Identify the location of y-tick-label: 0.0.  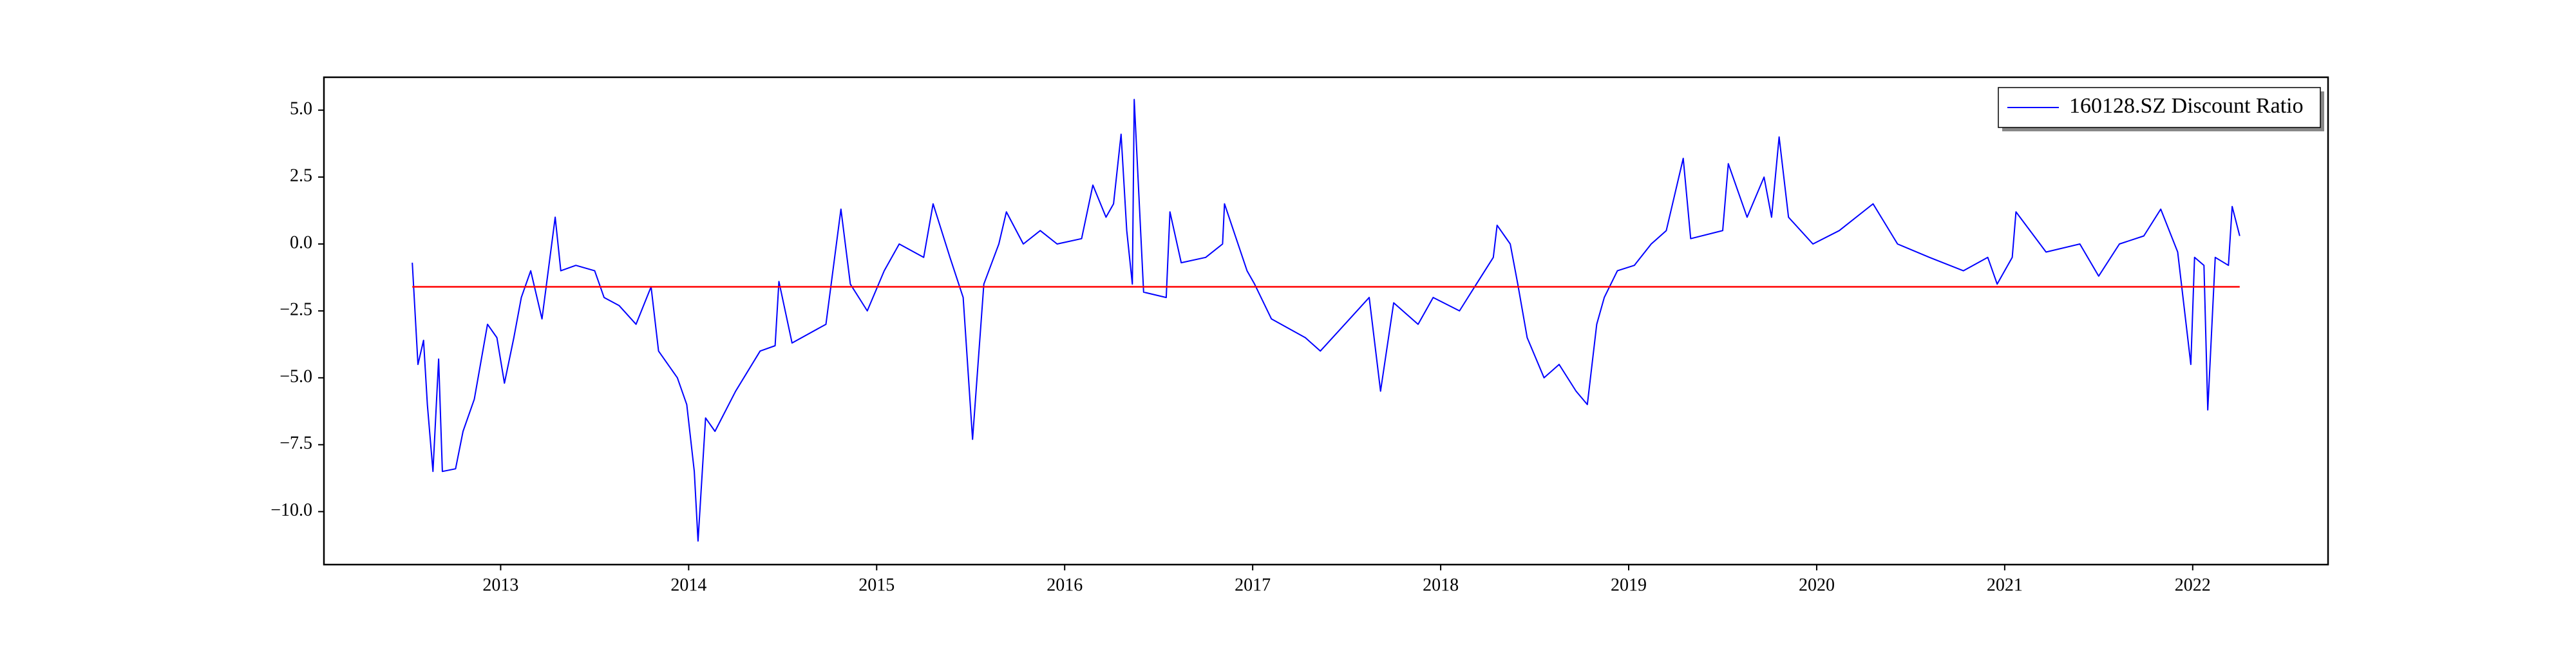
(301, 242).